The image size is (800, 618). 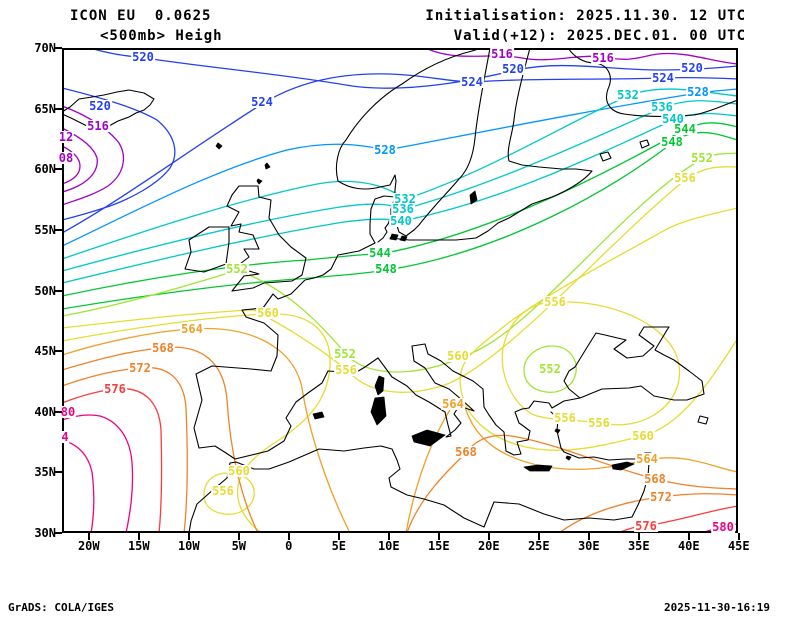 What do you see at coordinates (688, 546) in the screenshot?
I see `lon-tick-label: 40E` at bounding box center [688, 546].